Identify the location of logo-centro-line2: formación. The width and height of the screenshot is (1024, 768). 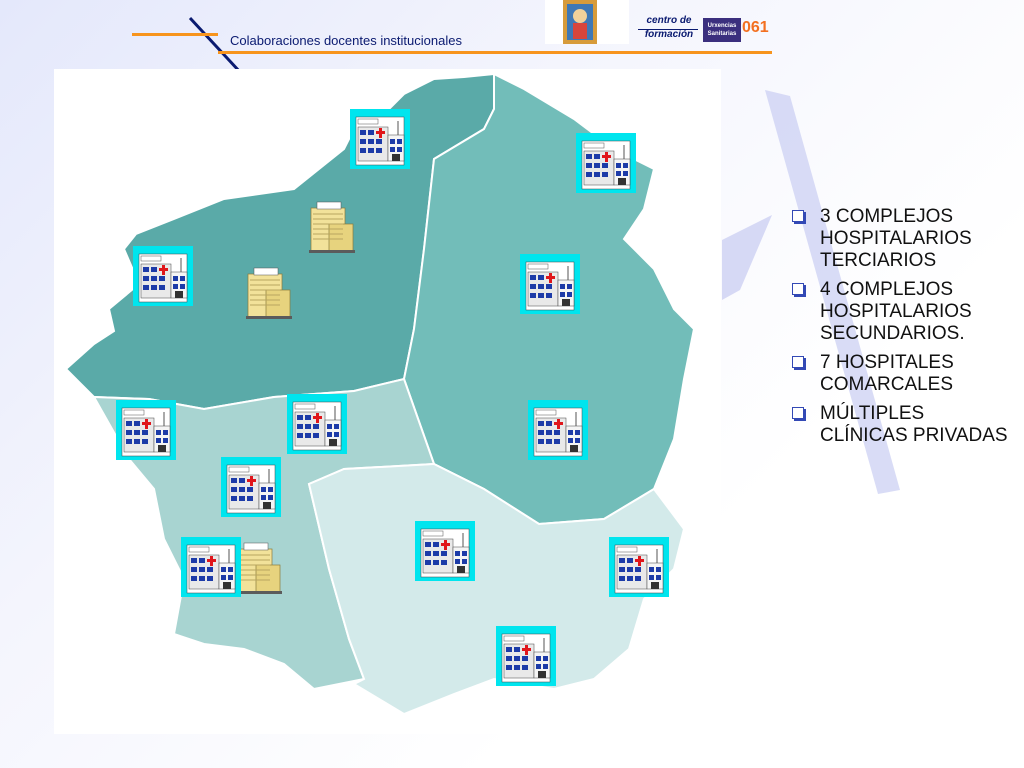
(669, 34).